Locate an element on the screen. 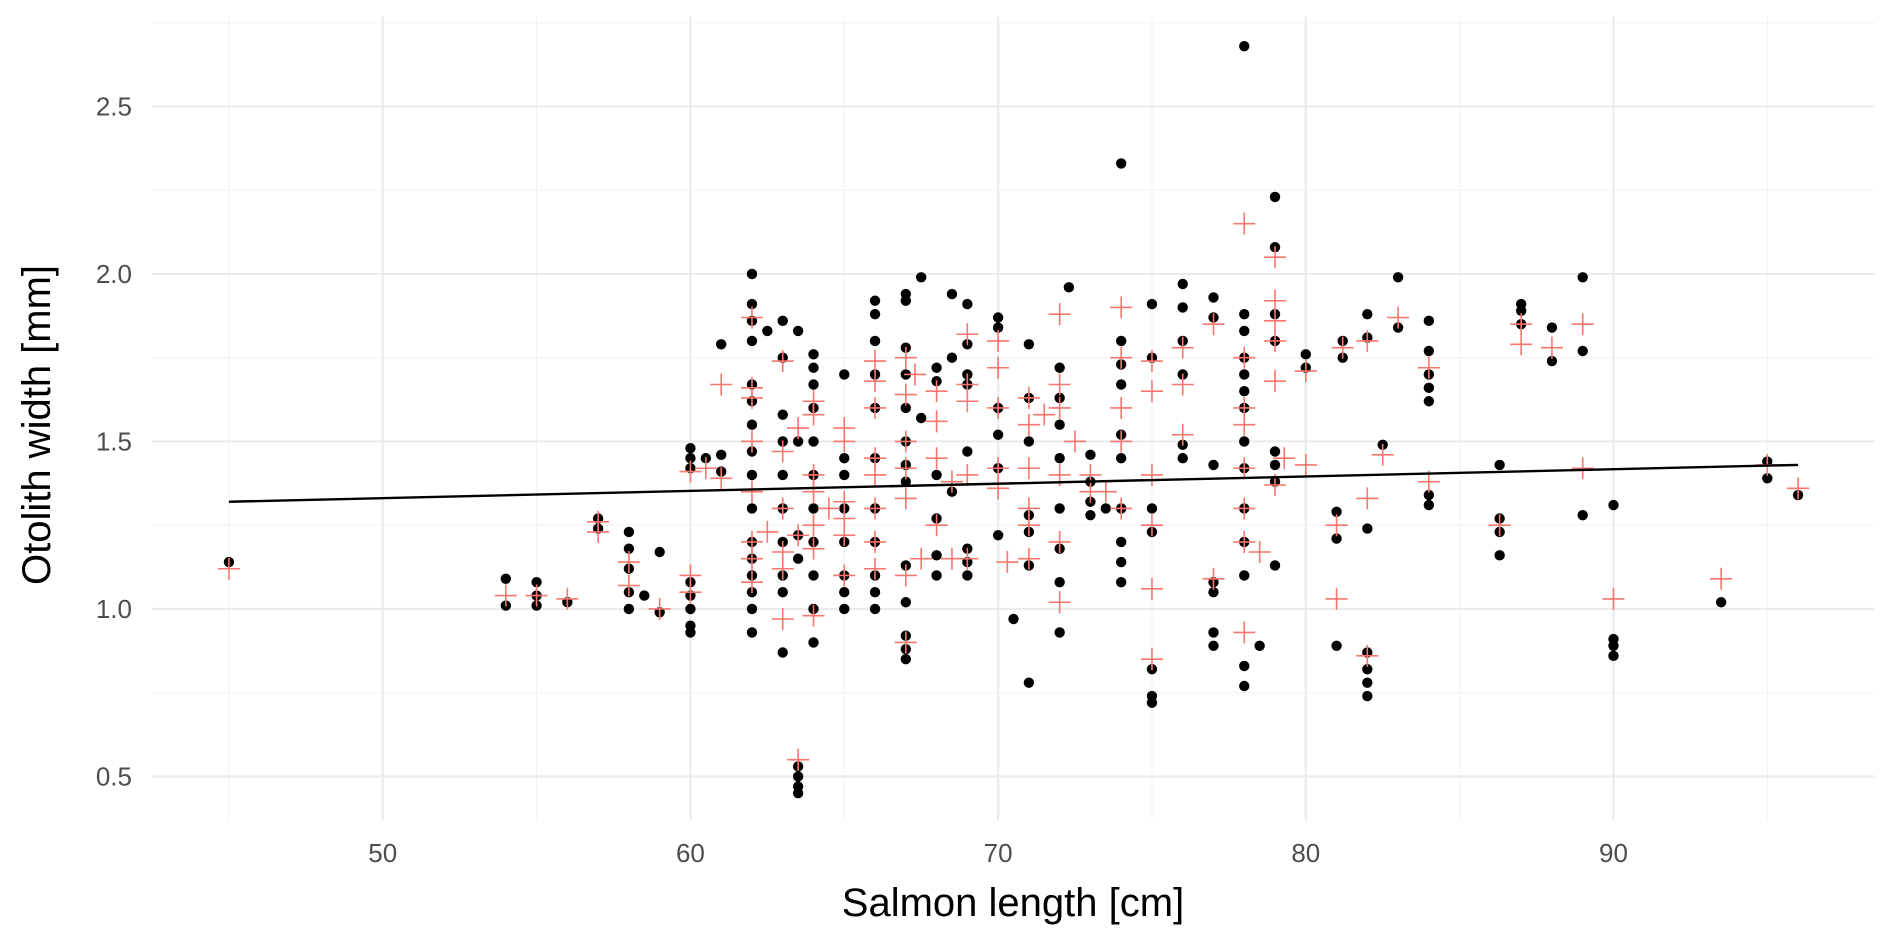 The height and width of the screenshot is (944, 1889). x-tick-label: 50 is located at coordinates (382, 853).